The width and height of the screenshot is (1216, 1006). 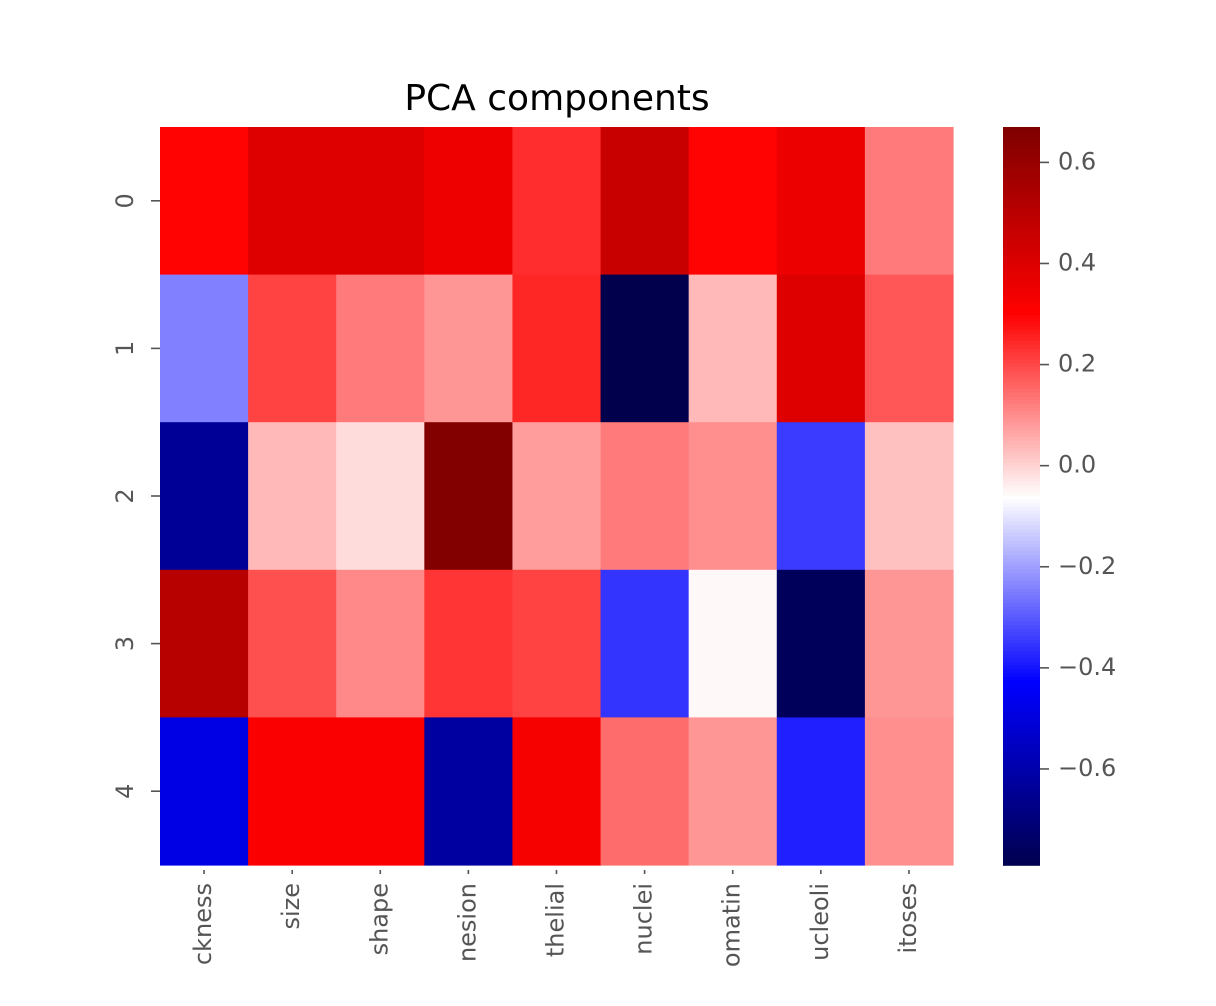 What do you see at coordinates (908, 918) in the screenshot?
I see `column-tick-label: itoses` at bounding box center [908, 918].